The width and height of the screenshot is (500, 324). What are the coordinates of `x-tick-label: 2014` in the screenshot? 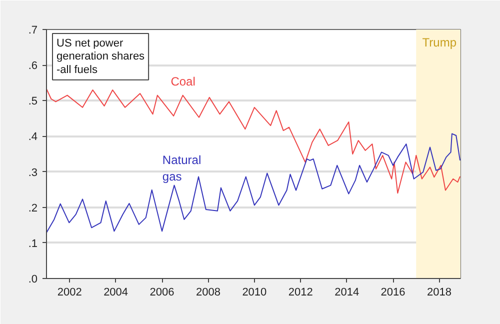 It's located at (347, 292).